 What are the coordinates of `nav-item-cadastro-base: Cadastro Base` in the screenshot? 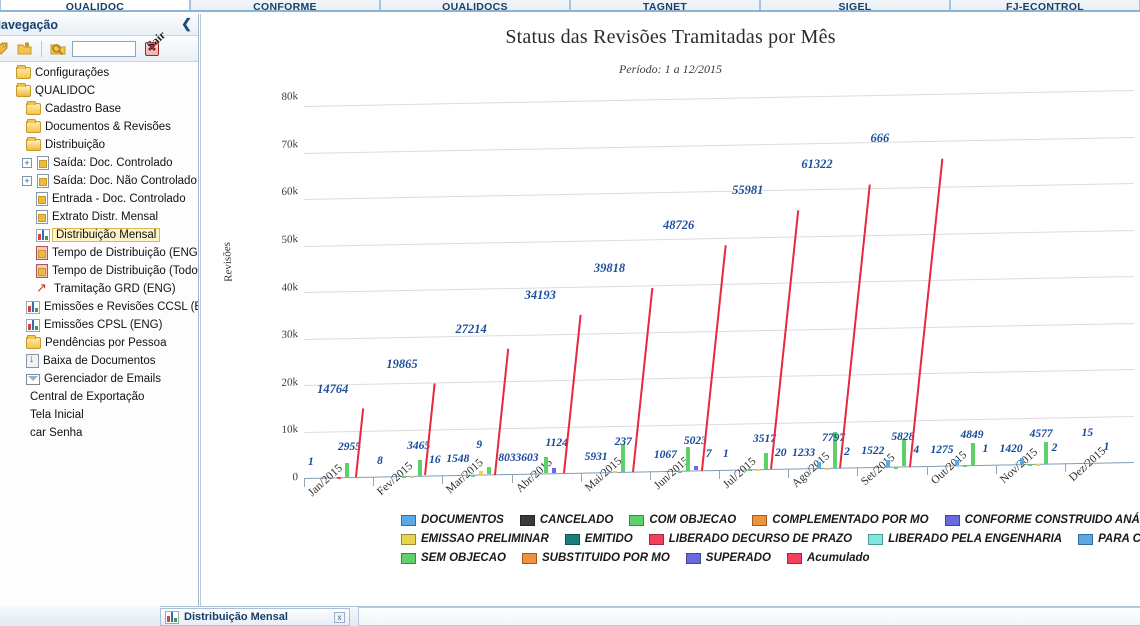 It's located at (99, 109).